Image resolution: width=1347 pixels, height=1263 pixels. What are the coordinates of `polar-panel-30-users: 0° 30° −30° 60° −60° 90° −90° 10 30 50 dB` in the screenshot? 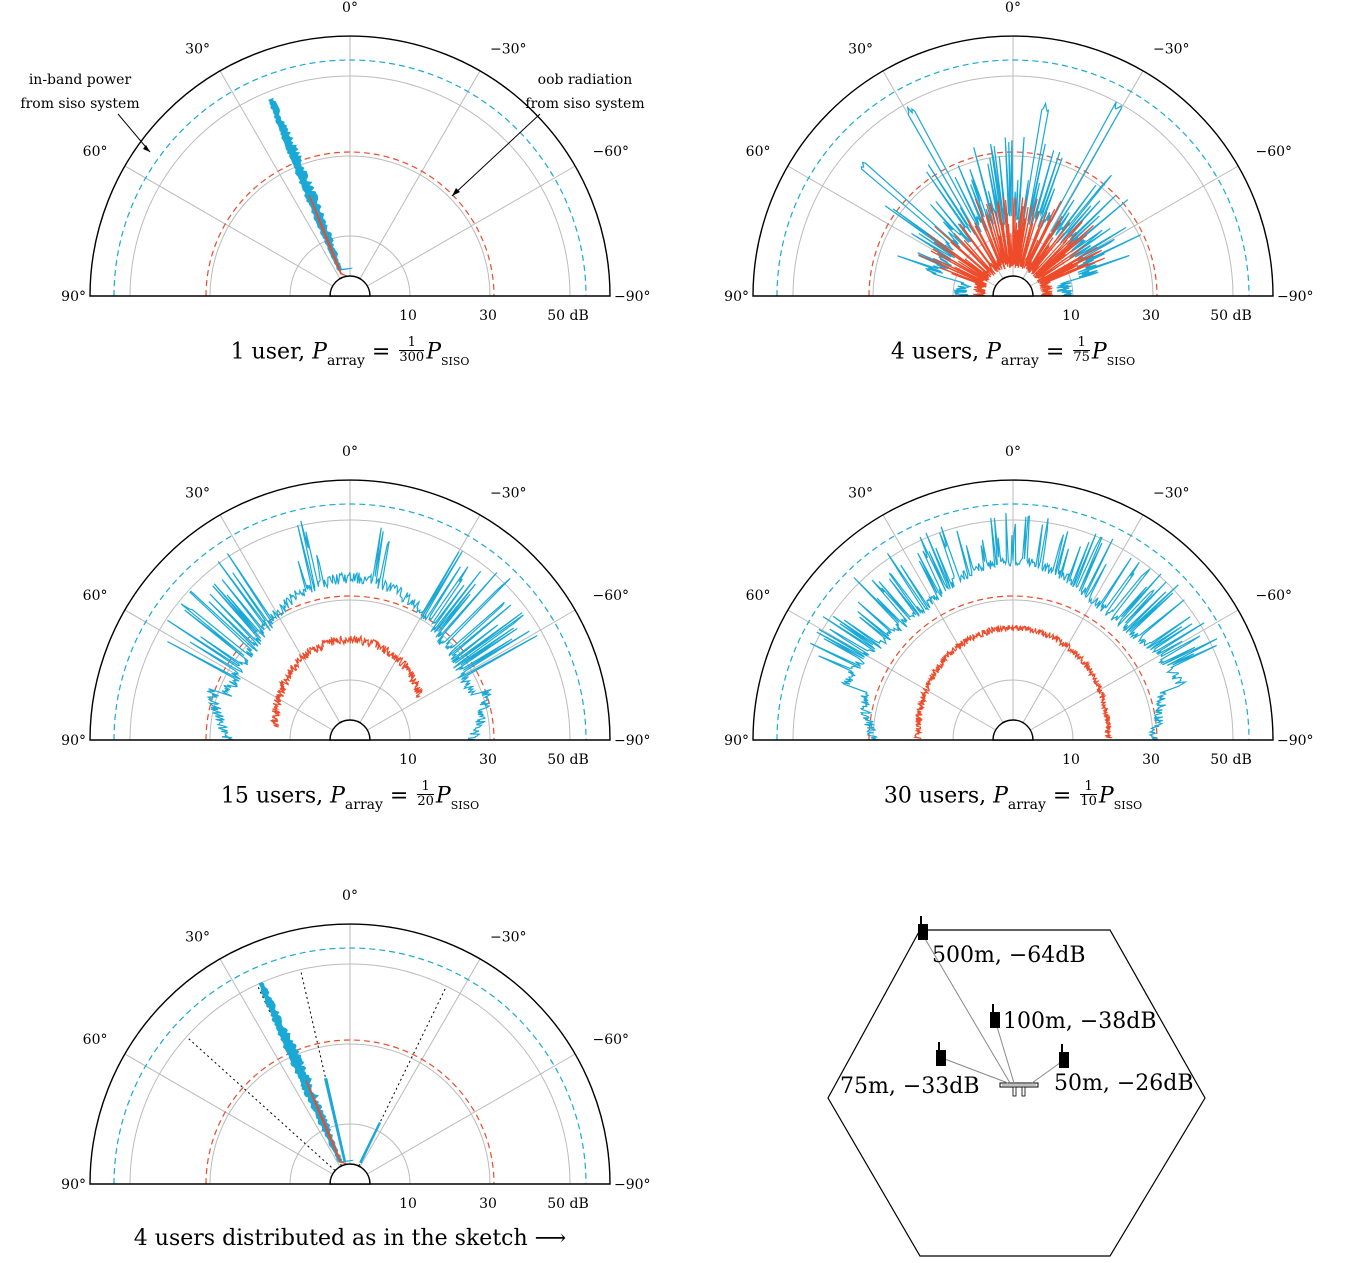 It's located at (1003, 606).